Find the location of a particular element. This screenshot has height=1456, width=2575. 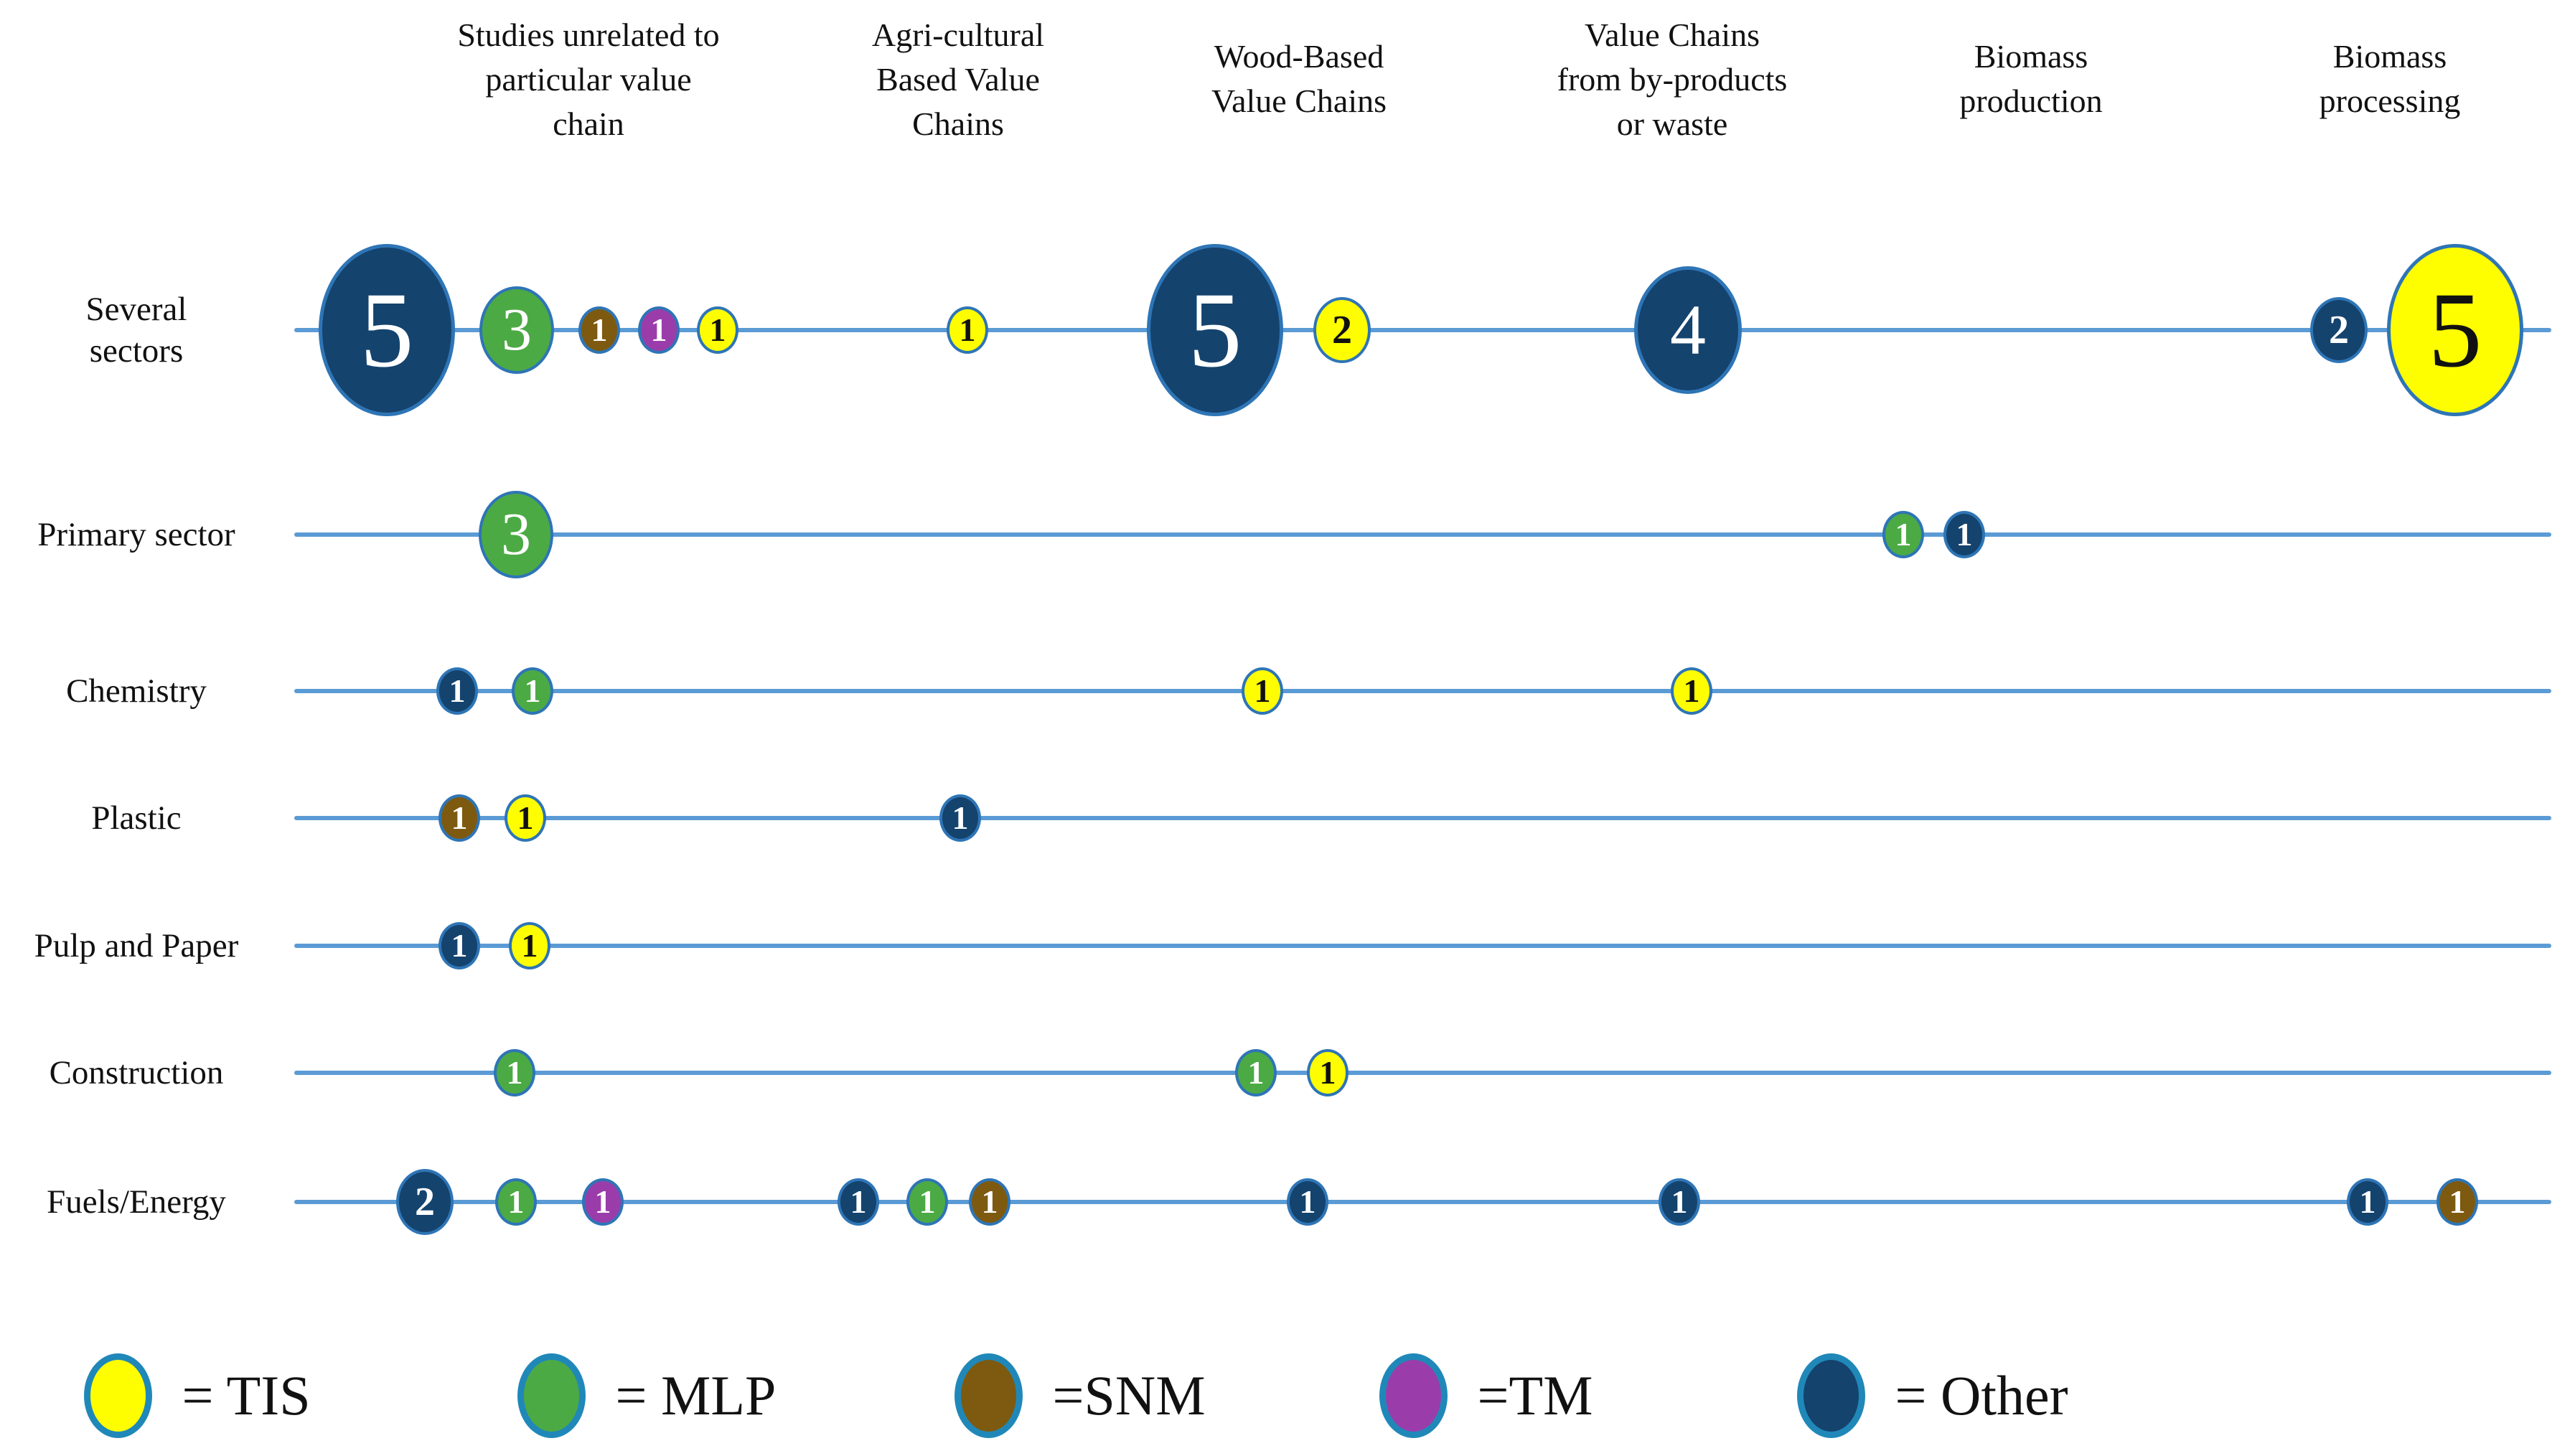

row-label-7: Fuels/Energy is located at coordinates (136, 1202).